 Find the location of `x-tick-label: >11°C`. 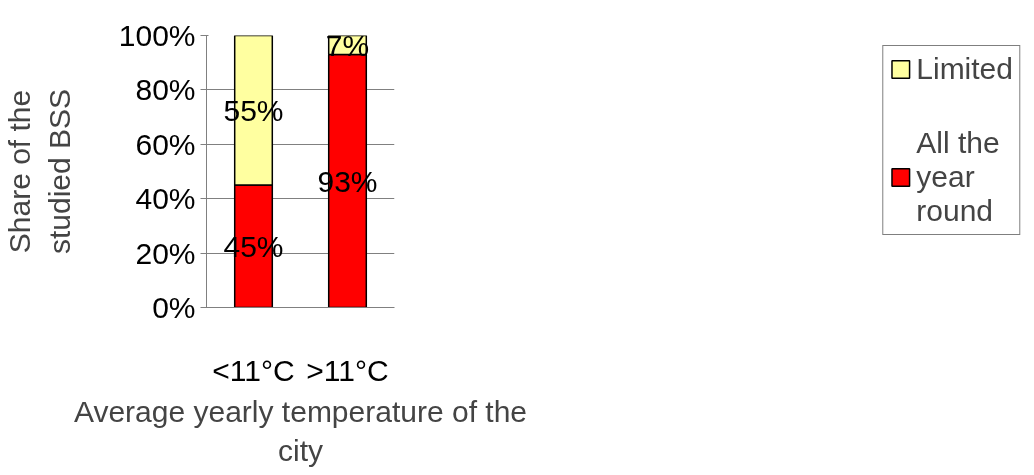

x-tick-label: >11°C is located at coordinates (347, 370).